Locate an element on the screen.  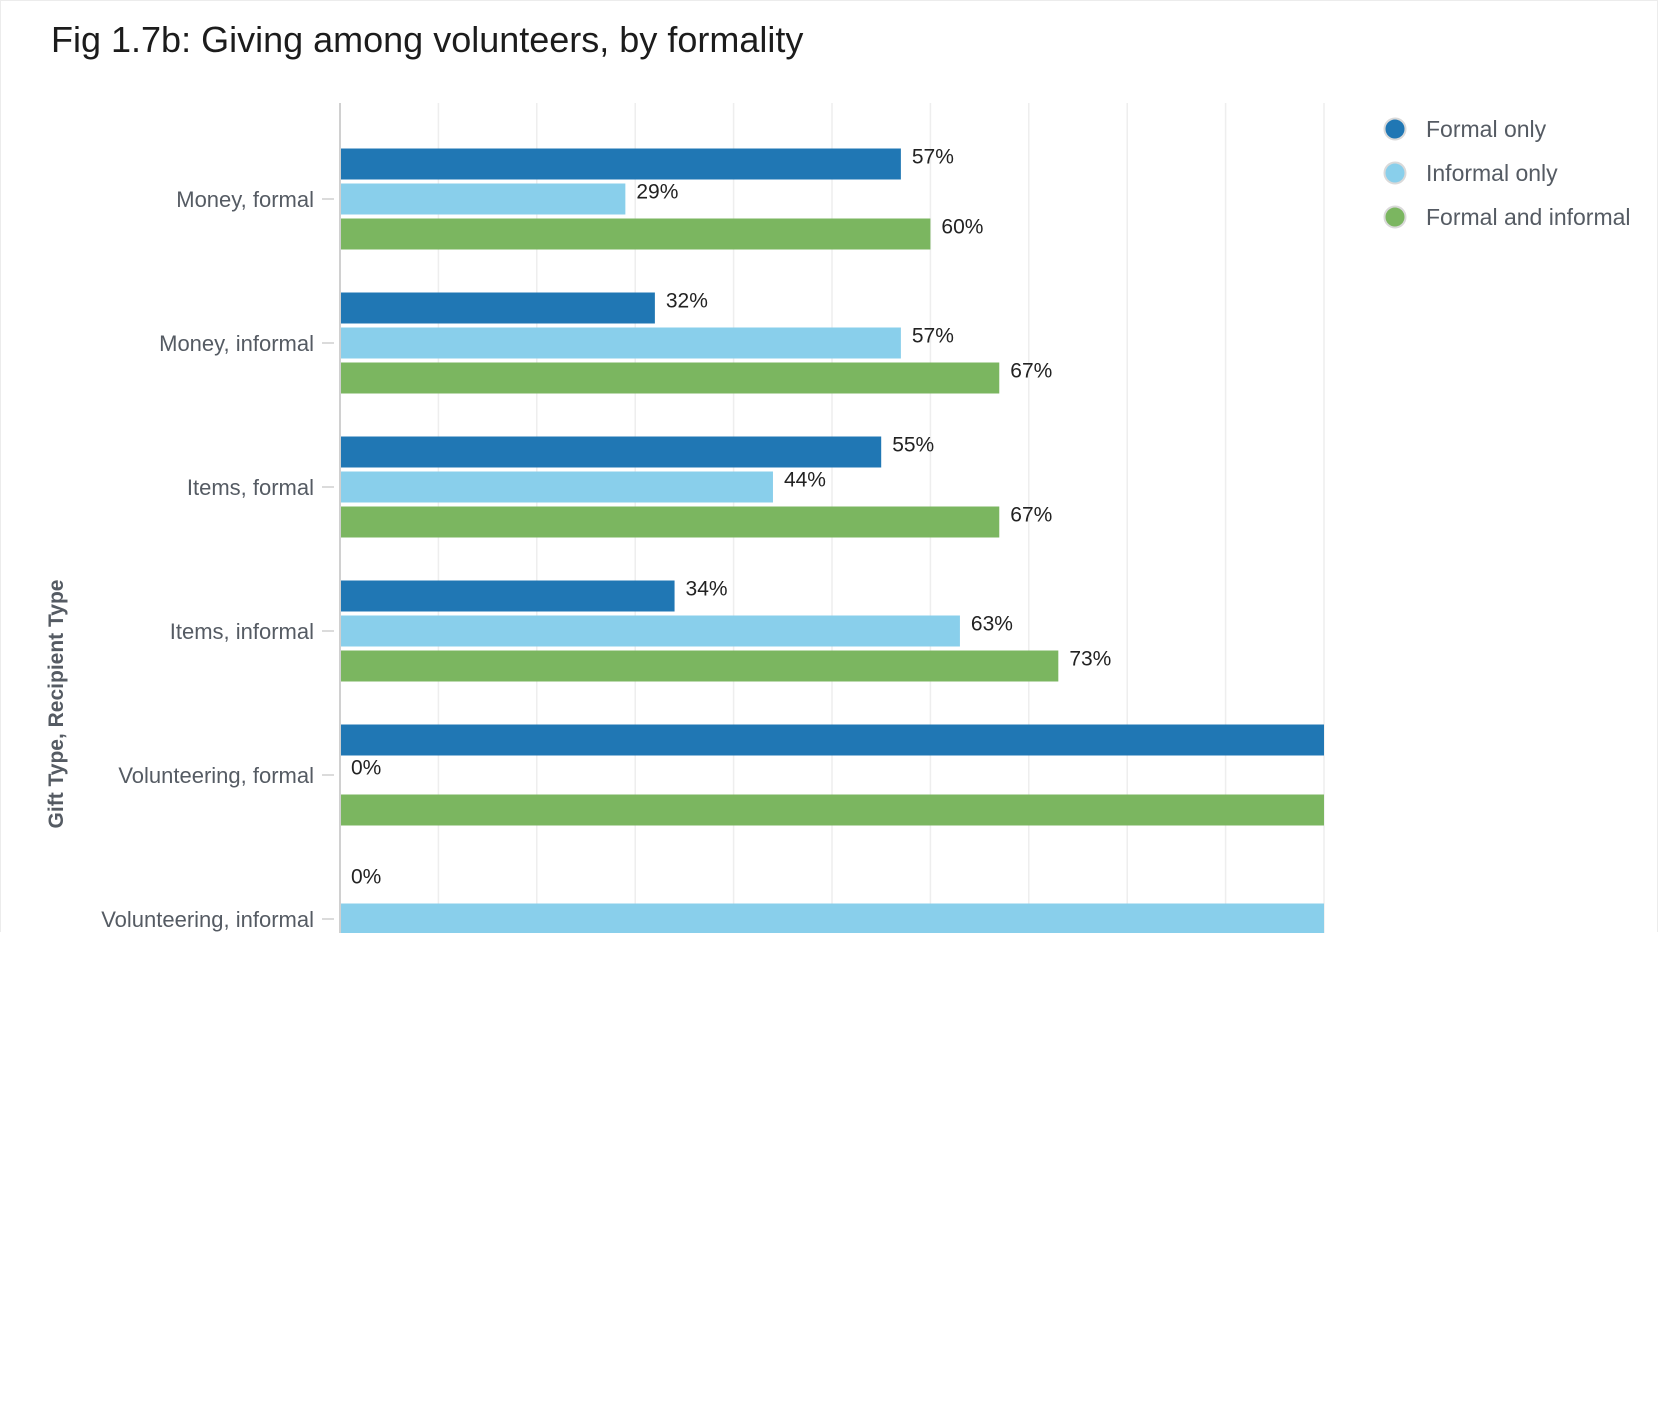
category-label: Money, formal is located at coordinates (245, 199).